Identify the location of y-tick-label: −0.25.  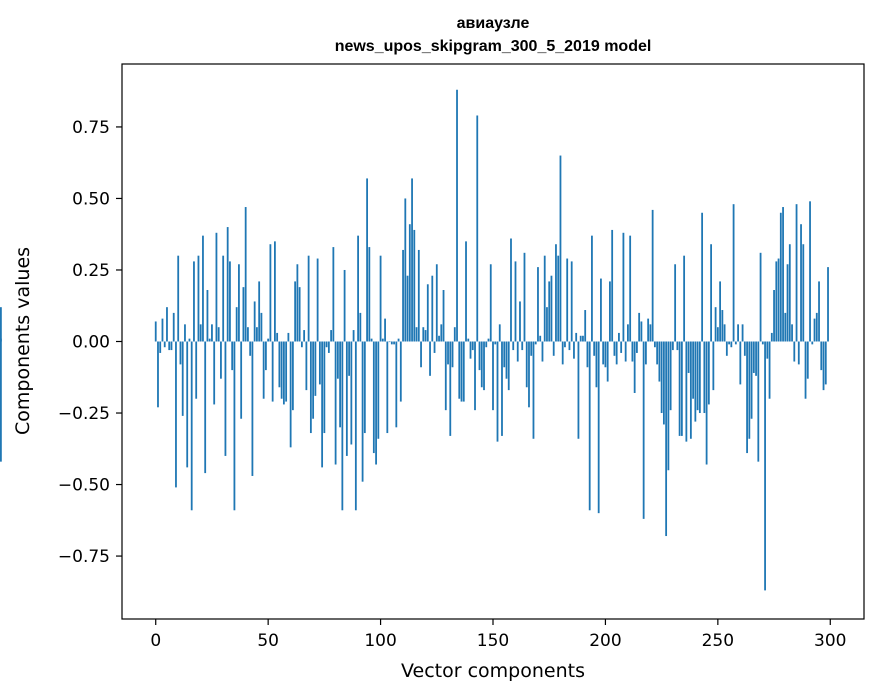
(84, 414).